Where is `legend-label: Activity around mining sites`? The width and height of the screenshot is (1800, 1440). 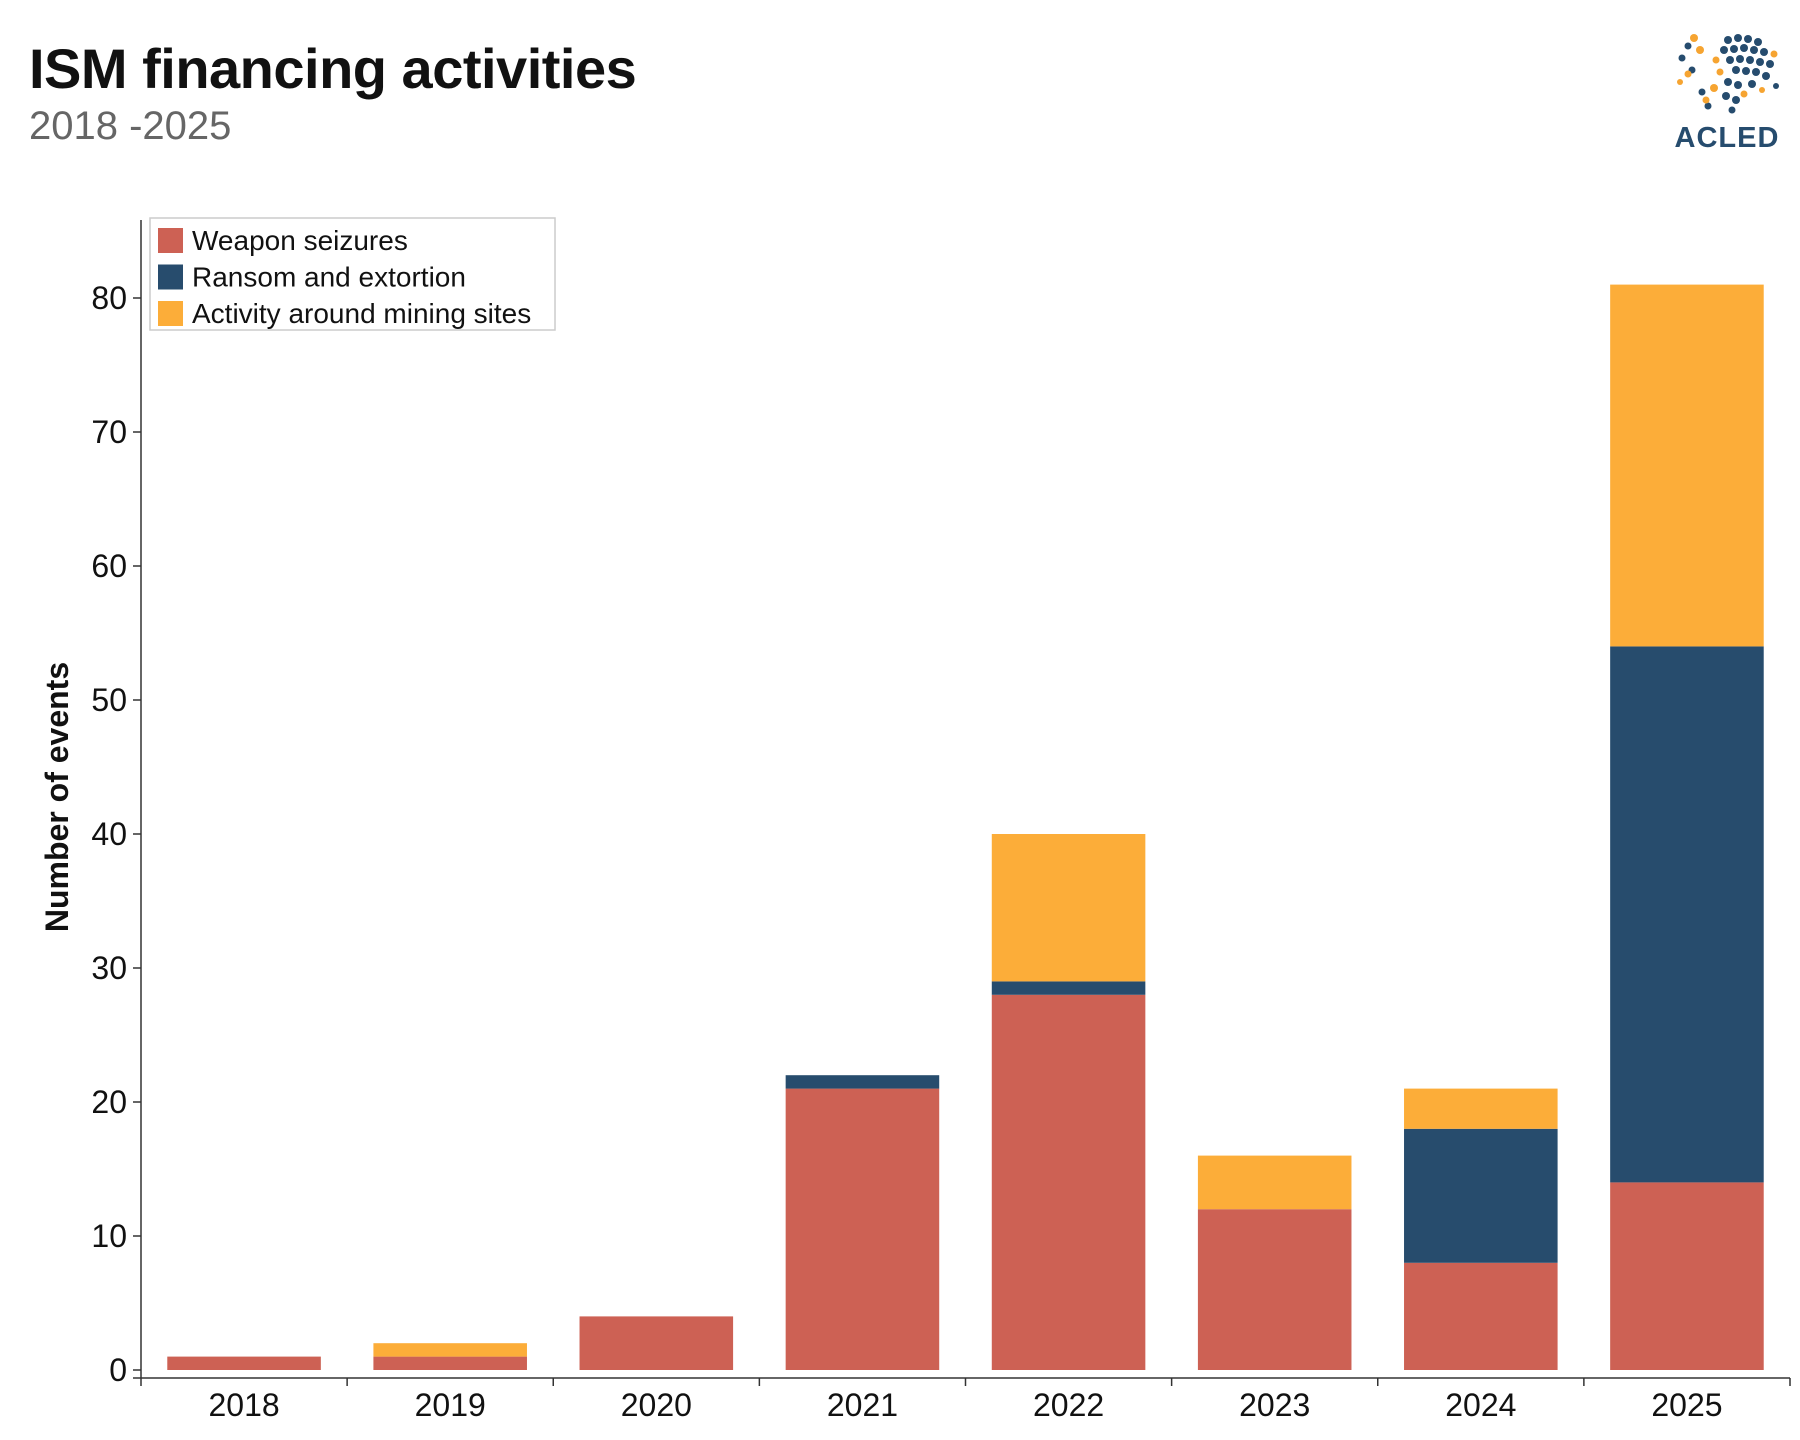 legend-label: Activity around mining sites is located at coordinates (361, 313).